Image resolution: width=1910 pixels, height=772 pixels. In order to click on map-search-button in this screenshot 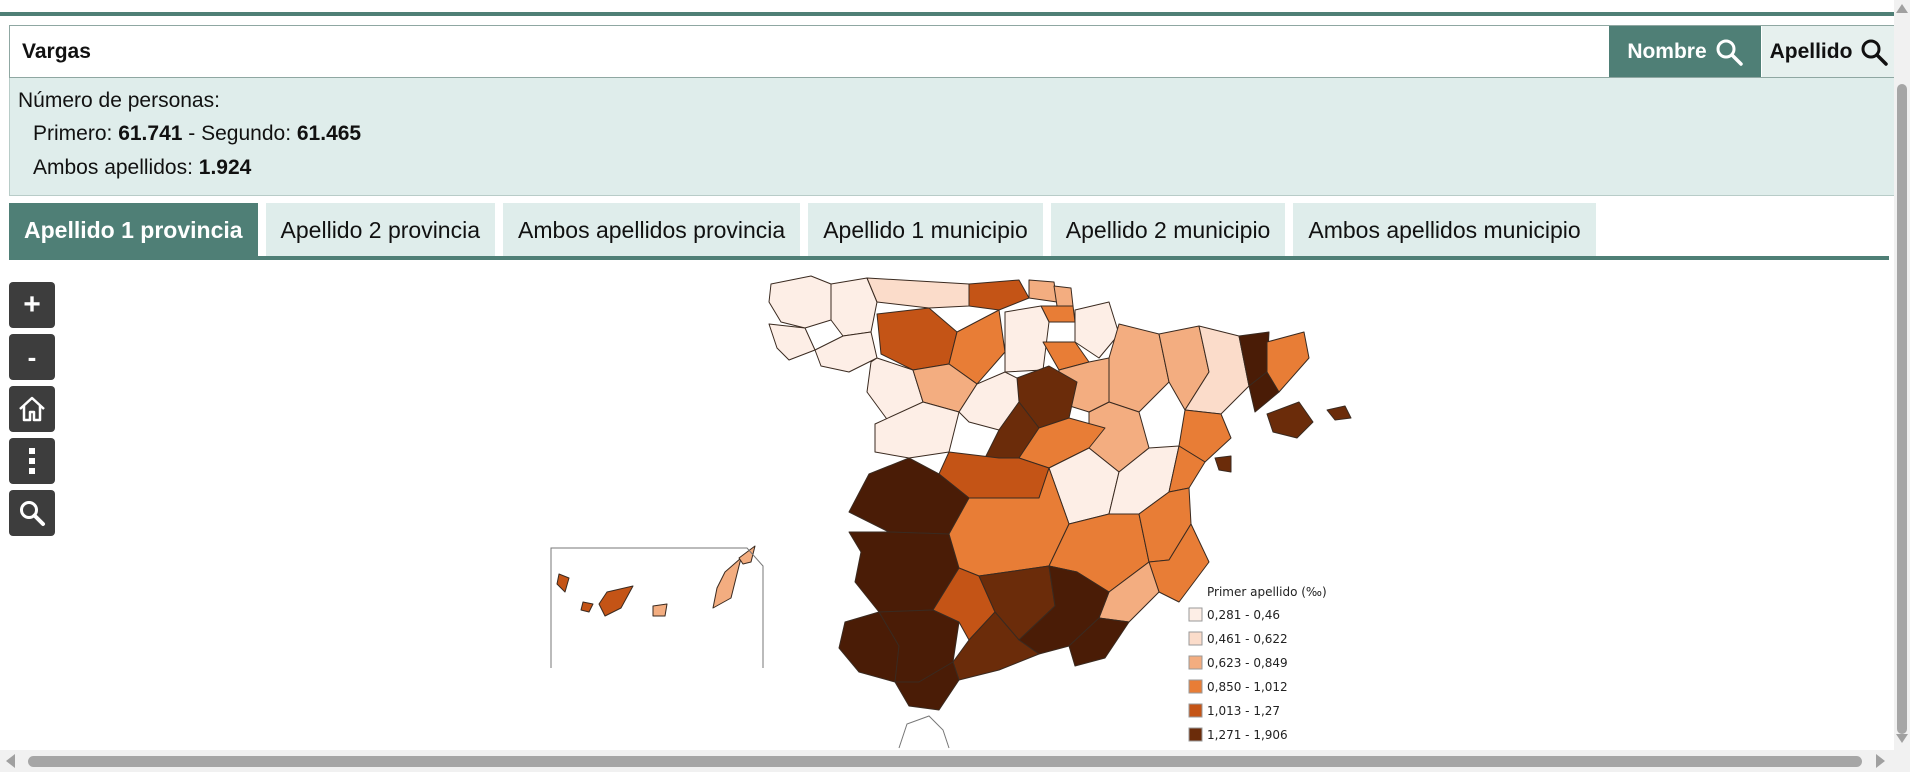, I will do `click(32, 513)`.